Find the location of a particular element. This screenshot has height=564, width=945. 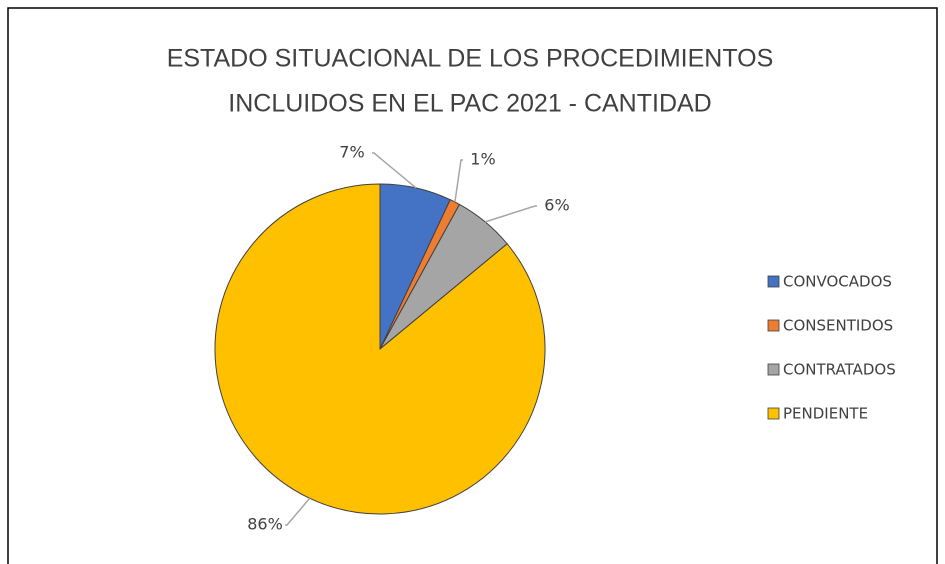

legend-label: CONTRATADOS is located at coordinates (839, 370).